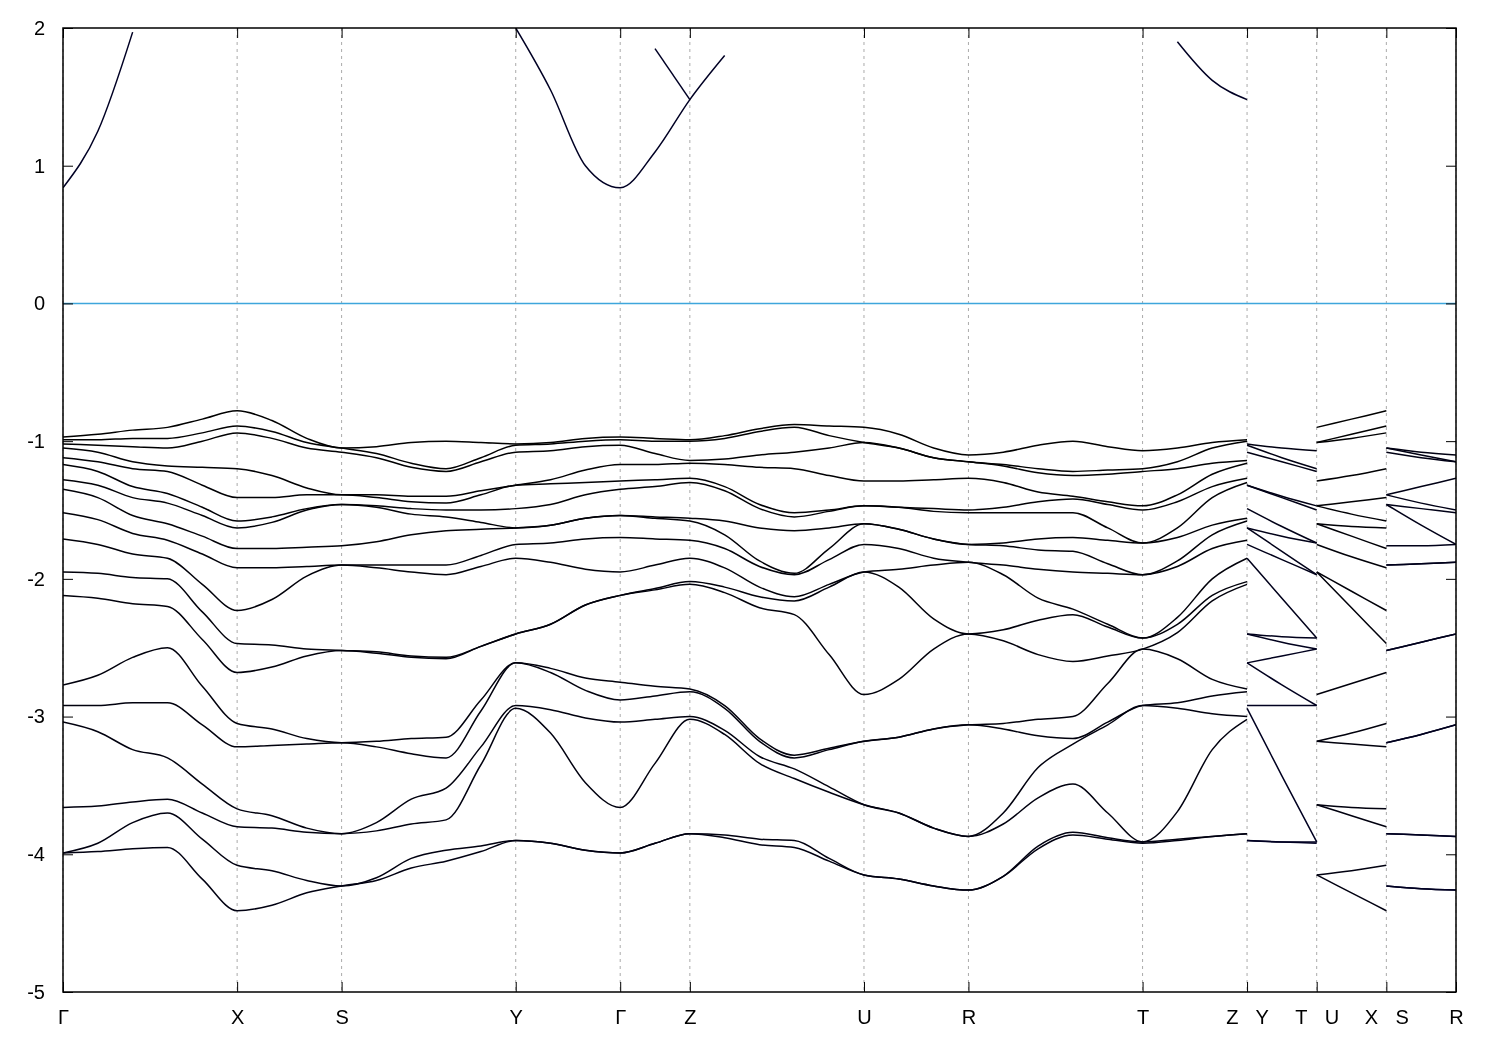  I want to click on y-tick-label: 2, so click(39, 27).